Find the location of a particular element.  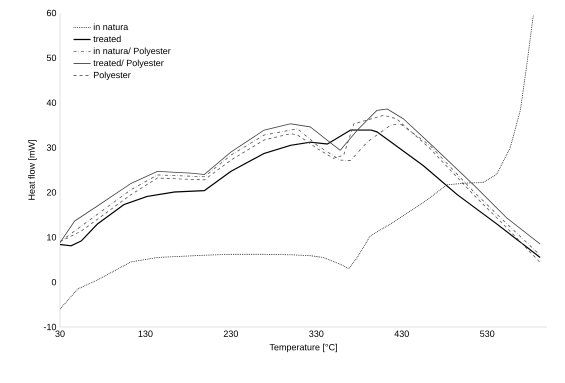

x-axis-title: Temperature [°C] is located at coordinates (303, 348).